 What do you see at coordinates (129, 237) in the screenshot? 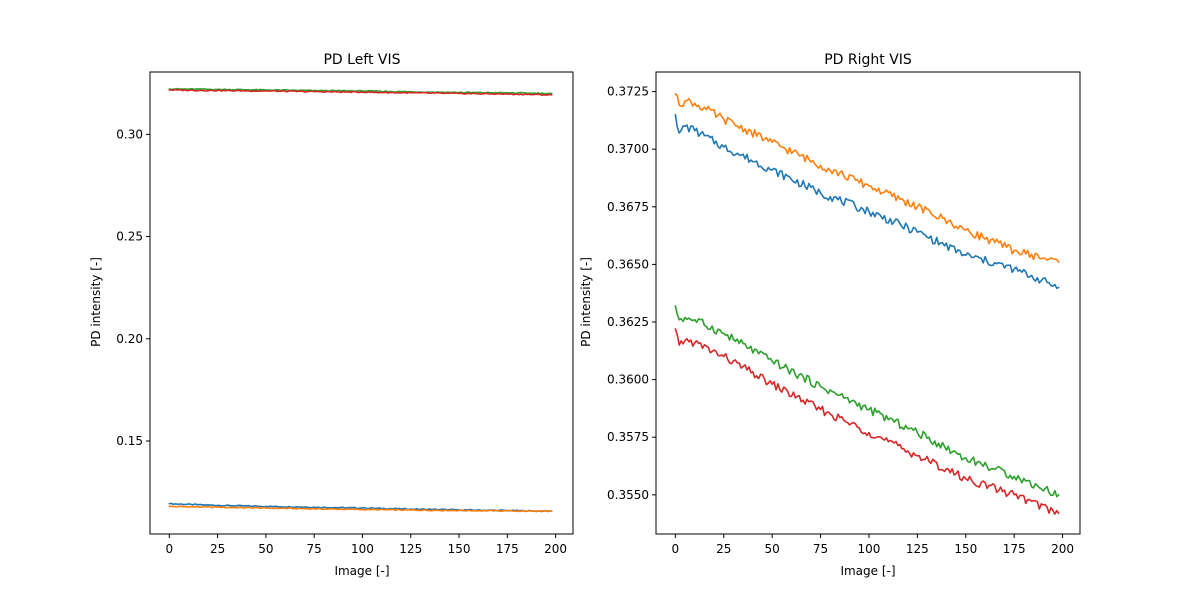
I see `y-tick-label: 0.25` at bounding box center [129, 237].